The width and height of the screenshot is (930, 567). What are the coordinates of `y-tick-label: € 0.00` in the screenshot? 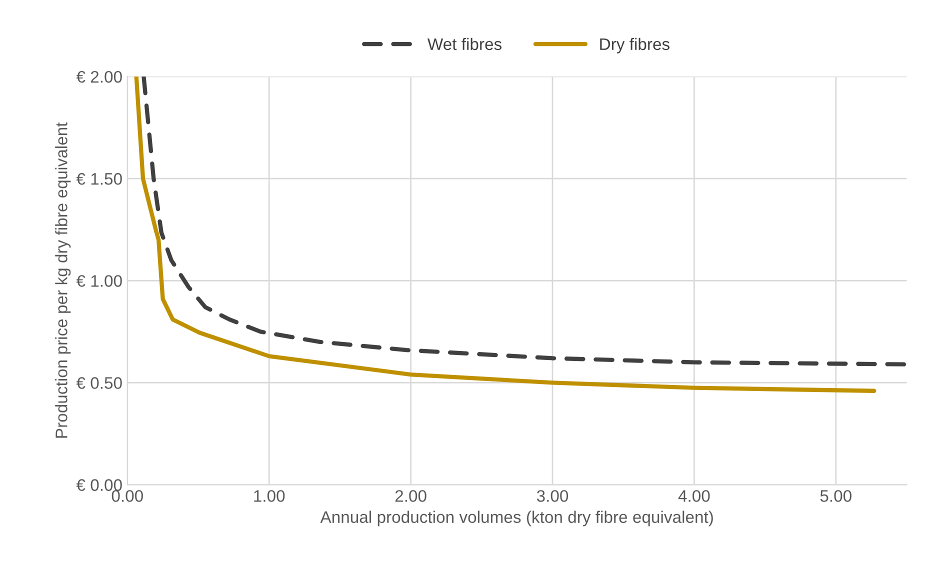 It's located at (99, 485).